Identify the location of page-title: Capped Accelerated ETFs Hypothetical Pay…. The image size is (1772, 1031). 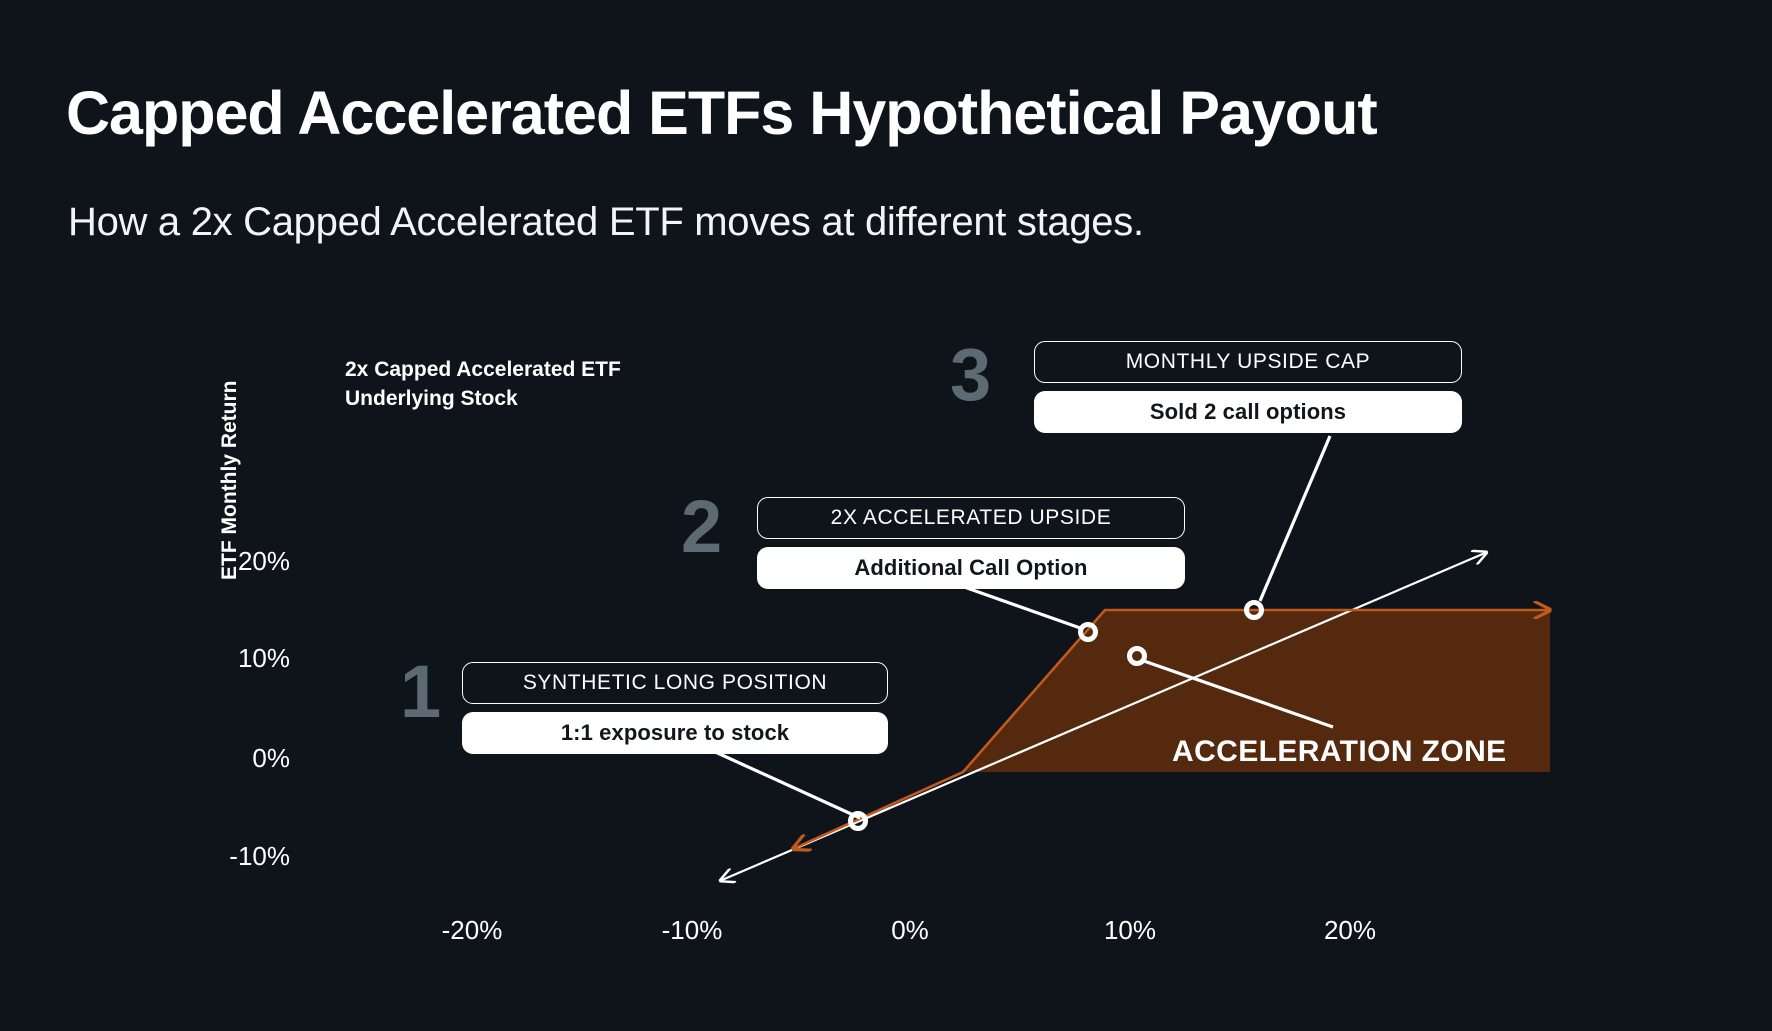
(722, 113).